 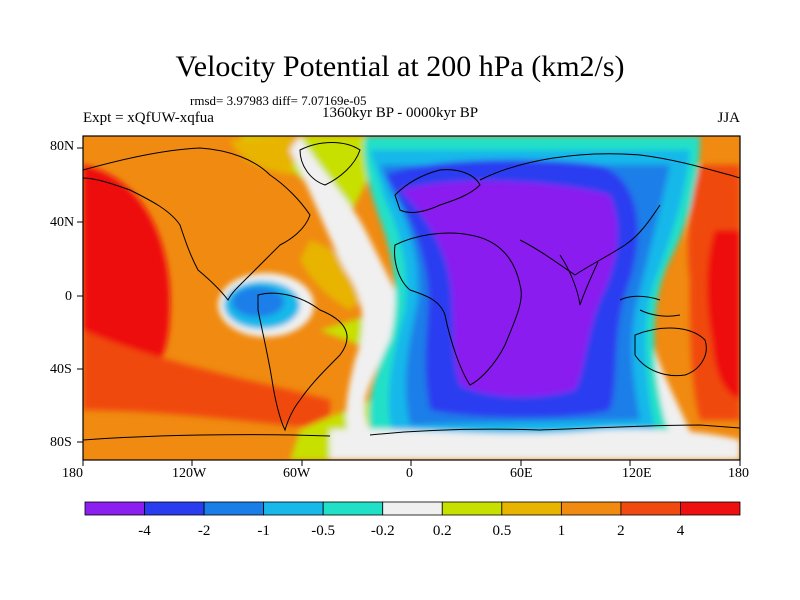 What do you see at coordinates (189, 473) in the screenshot?
I see `x-tick-120w: 120W` at bounding box center [189, 473].